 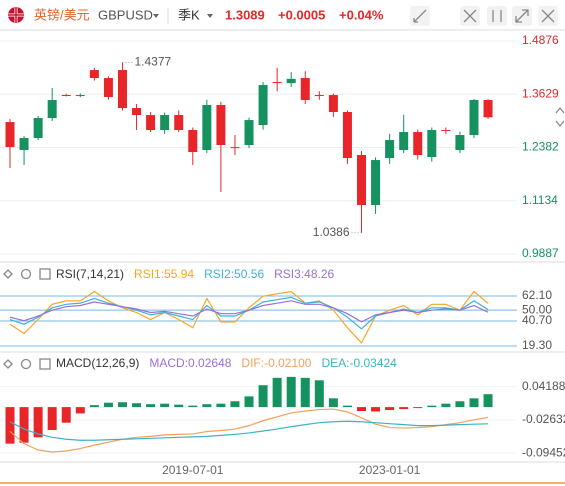 What do you see at coordinates (560, 117) in the screenshot?
I see `scroll-handle` at bounding box center [560, 117].